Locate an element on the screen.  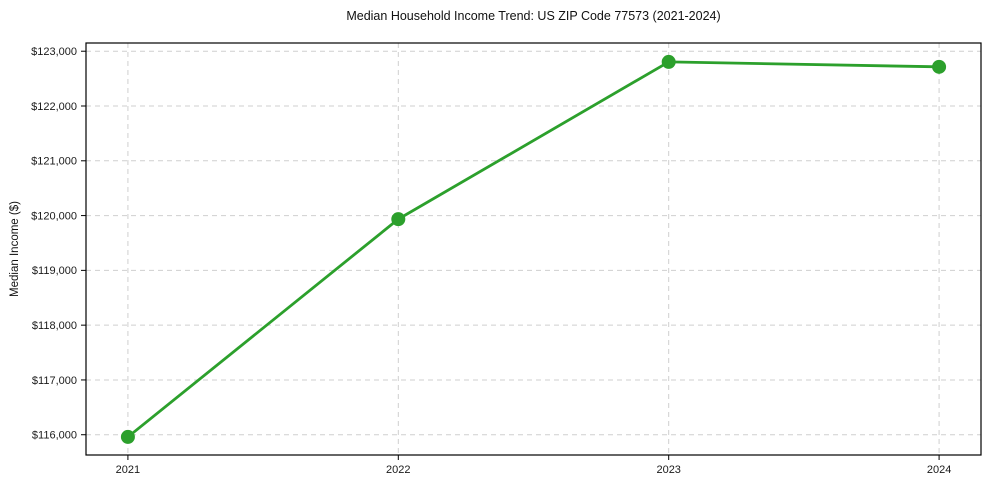
y-axis-label: Median Income ($) is located at coordinates (15, 249).